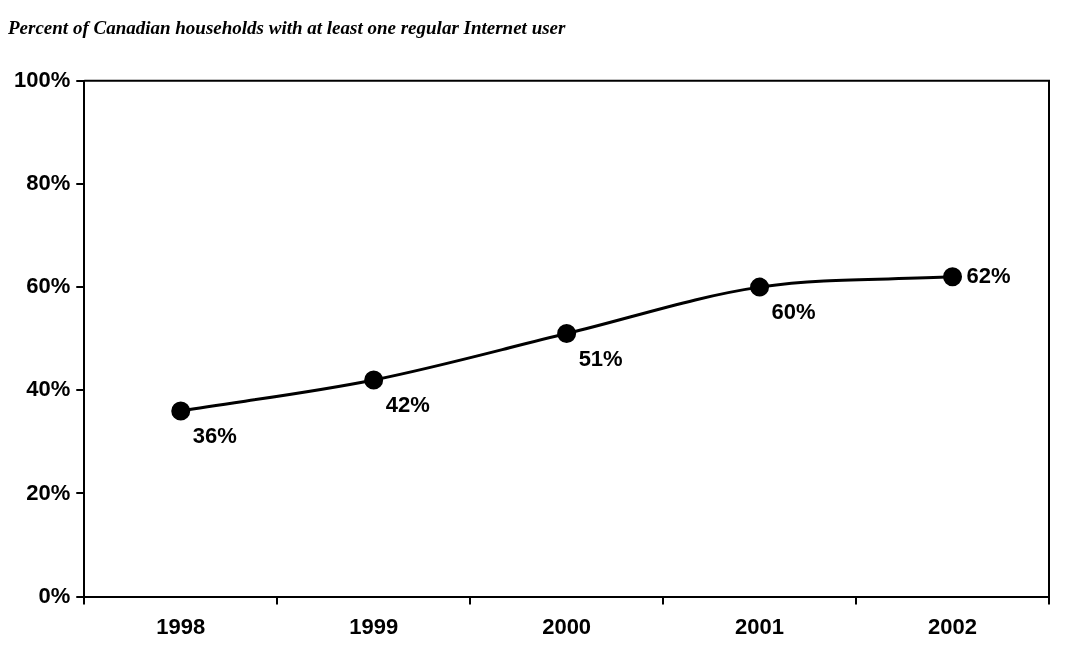 Image resolution: width=1068 pixels, height=659 pixels. I want to click on data-label: 51%, so click(600, 358).